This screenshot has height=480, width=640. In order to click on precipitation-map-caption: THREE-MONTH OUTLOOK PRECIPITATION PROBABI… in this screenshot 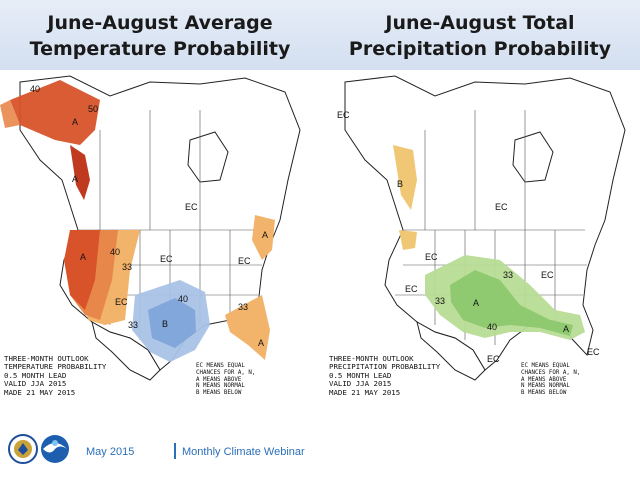, I will do `click(385, 375)`.